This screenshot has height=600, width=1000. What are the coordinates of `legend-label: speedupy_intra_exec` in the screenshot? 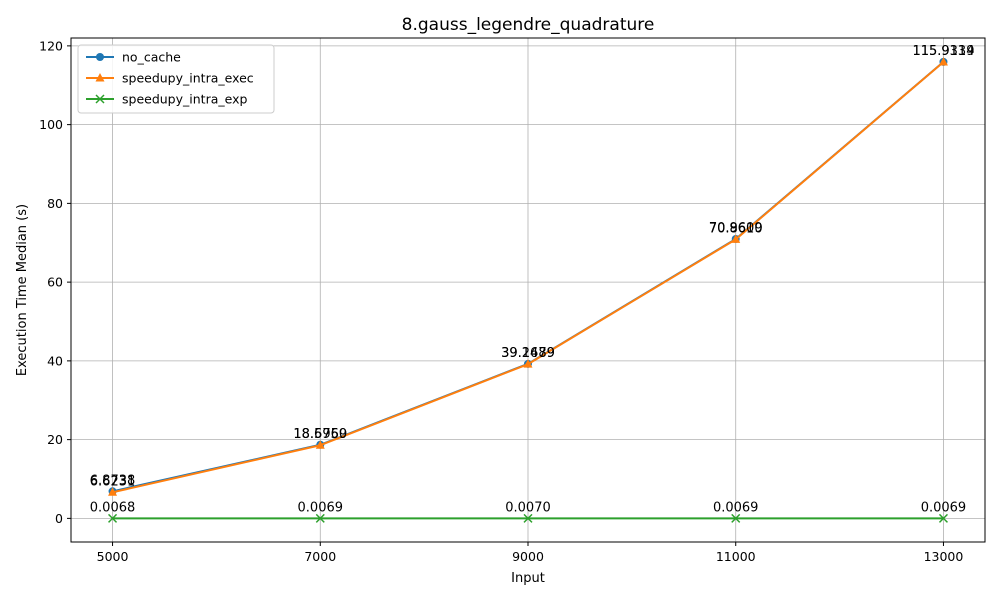 It's located at (188, 78).